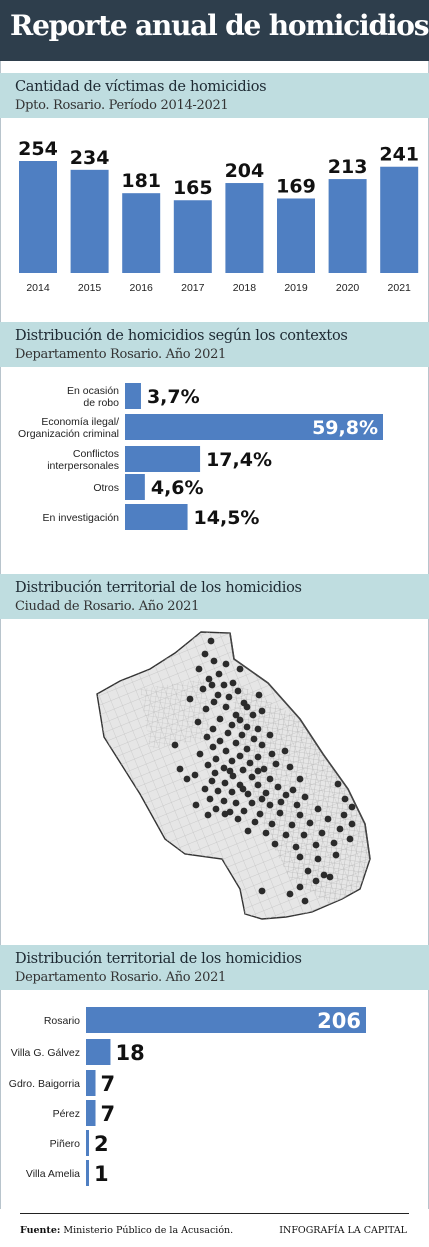  I want to click on data-label-2014: 254, so click(38, 149).